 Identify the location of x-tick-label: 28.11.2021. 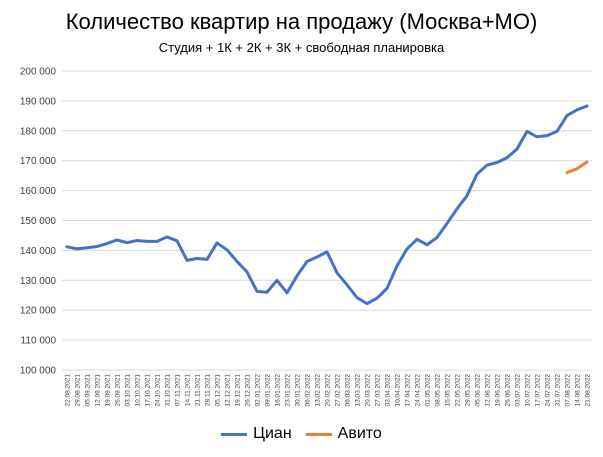
(208, 390).